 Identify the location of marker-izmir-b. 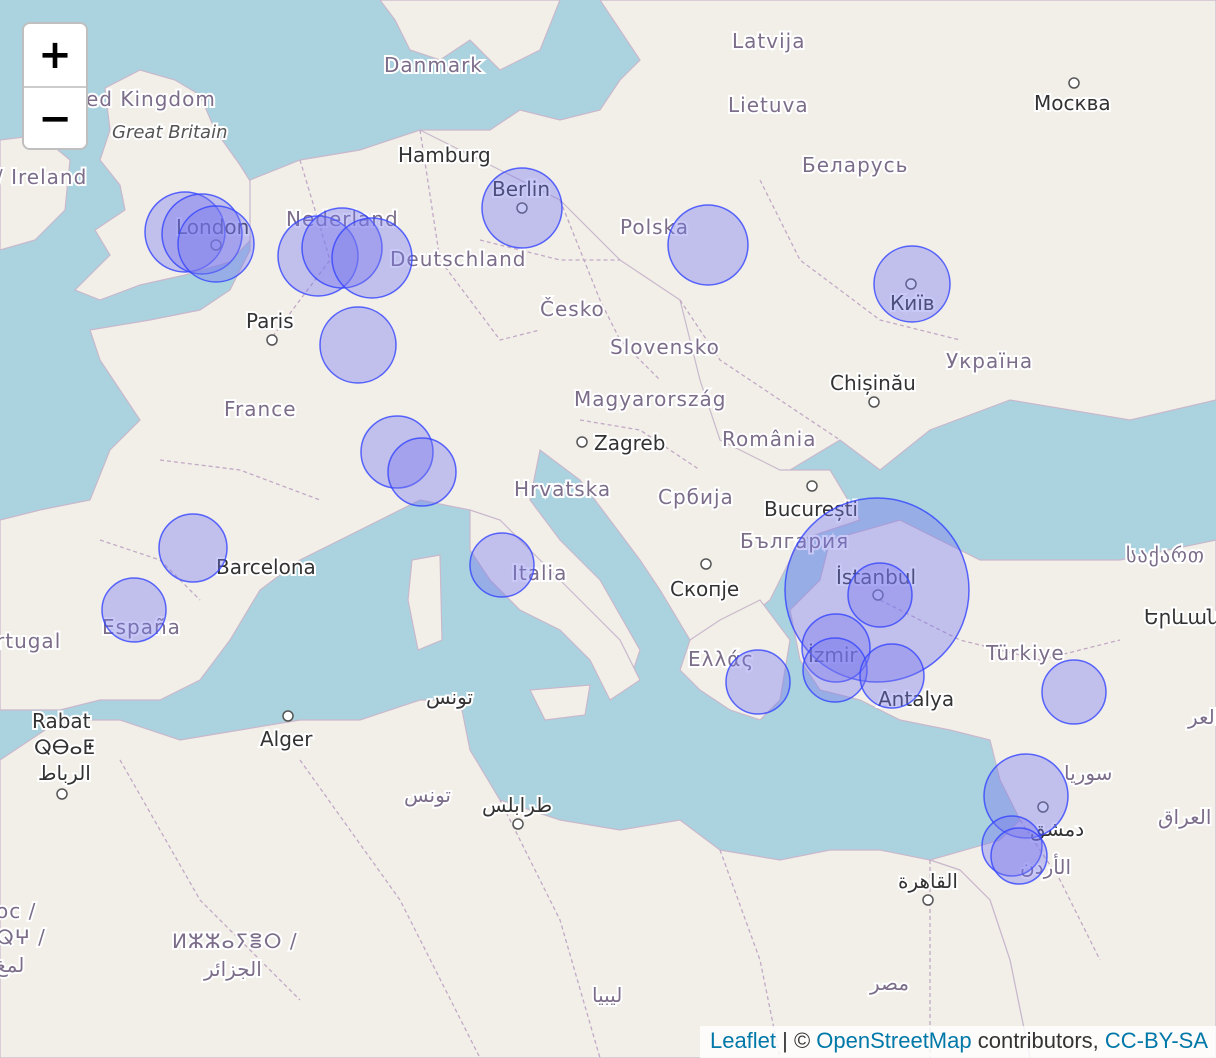
(835, 670).